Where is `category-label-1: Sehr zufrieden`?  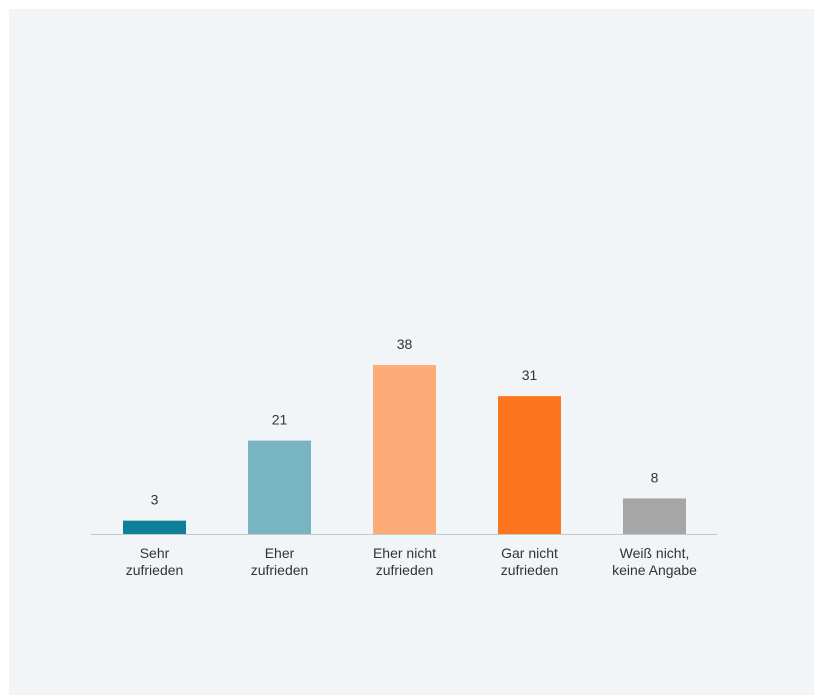 category-label-1: Sehr zufrieden is located at coordinates (155, 561).